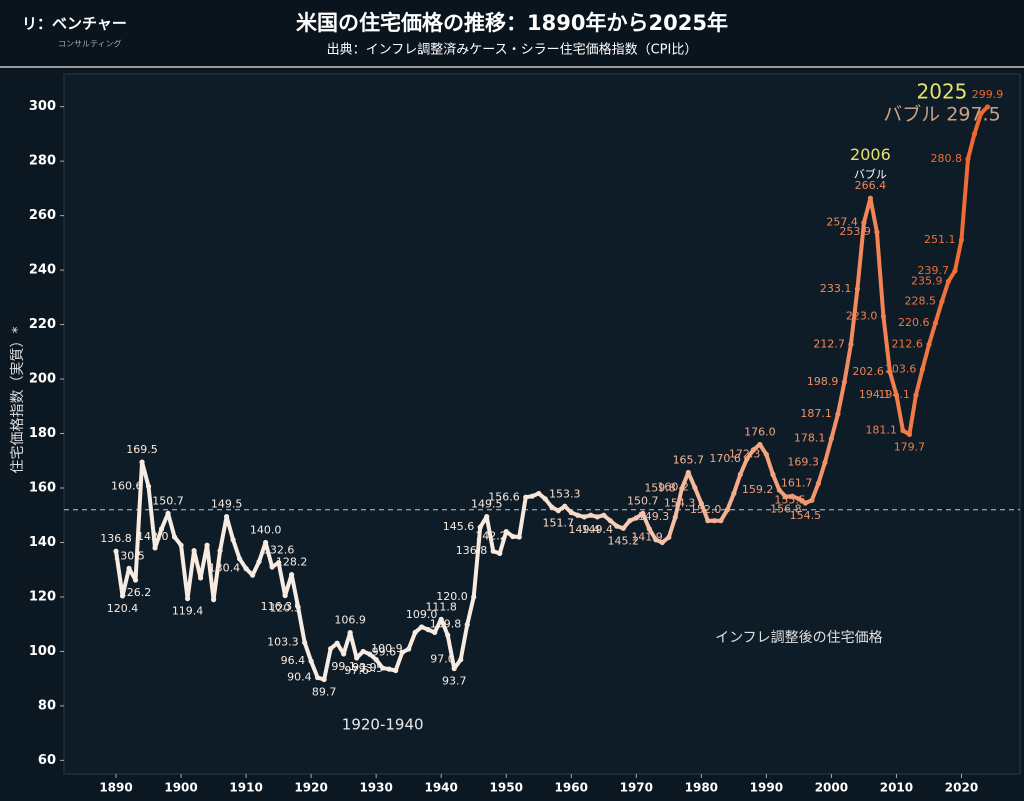  Describe the element at coordinates (227, 504) in the screenshot. I see `data-label: 149.5` at that location.